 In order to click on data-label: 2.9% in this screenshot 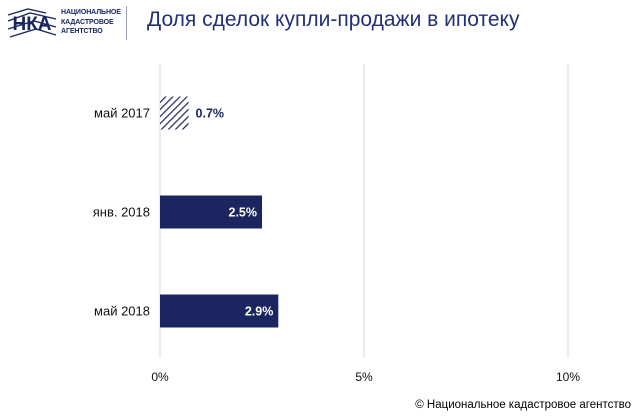, I will do `click(259, 312)`.